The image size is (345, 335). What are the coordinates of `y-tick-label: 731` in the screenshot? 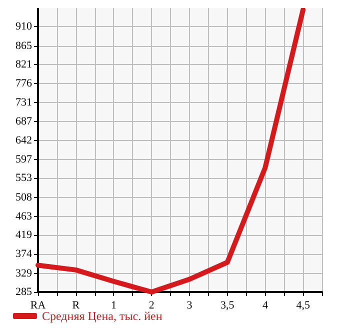 It's located at (24, 102).